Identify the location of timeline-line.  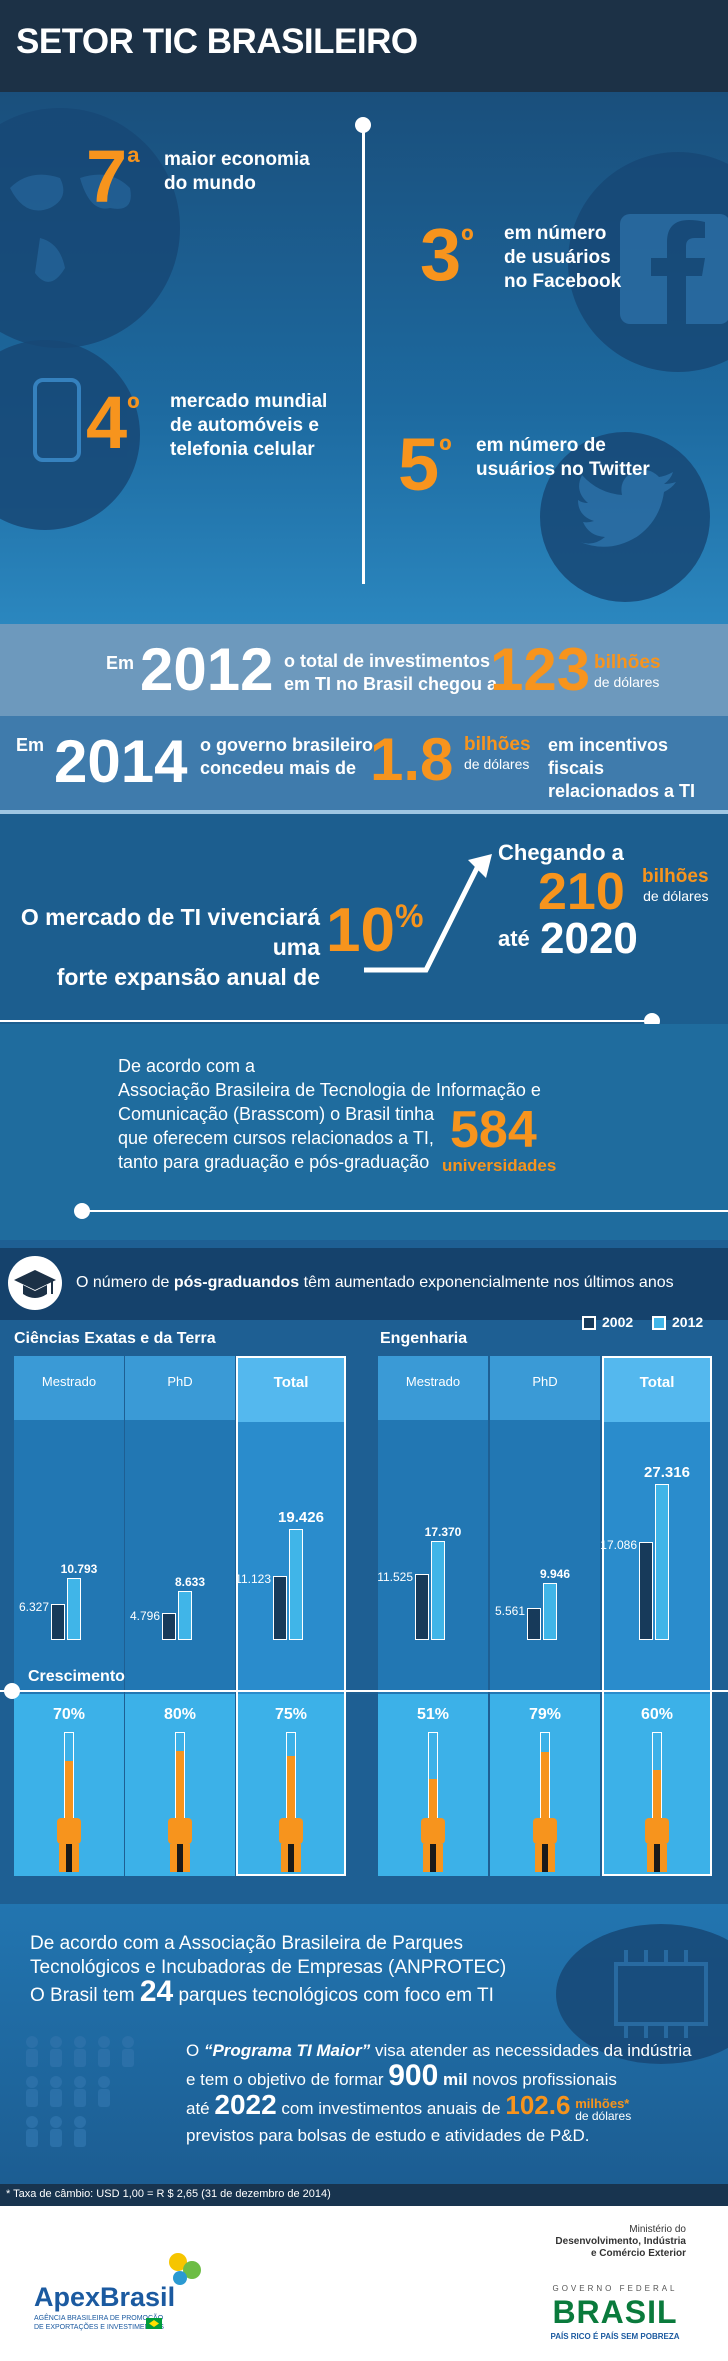
(363, 354).